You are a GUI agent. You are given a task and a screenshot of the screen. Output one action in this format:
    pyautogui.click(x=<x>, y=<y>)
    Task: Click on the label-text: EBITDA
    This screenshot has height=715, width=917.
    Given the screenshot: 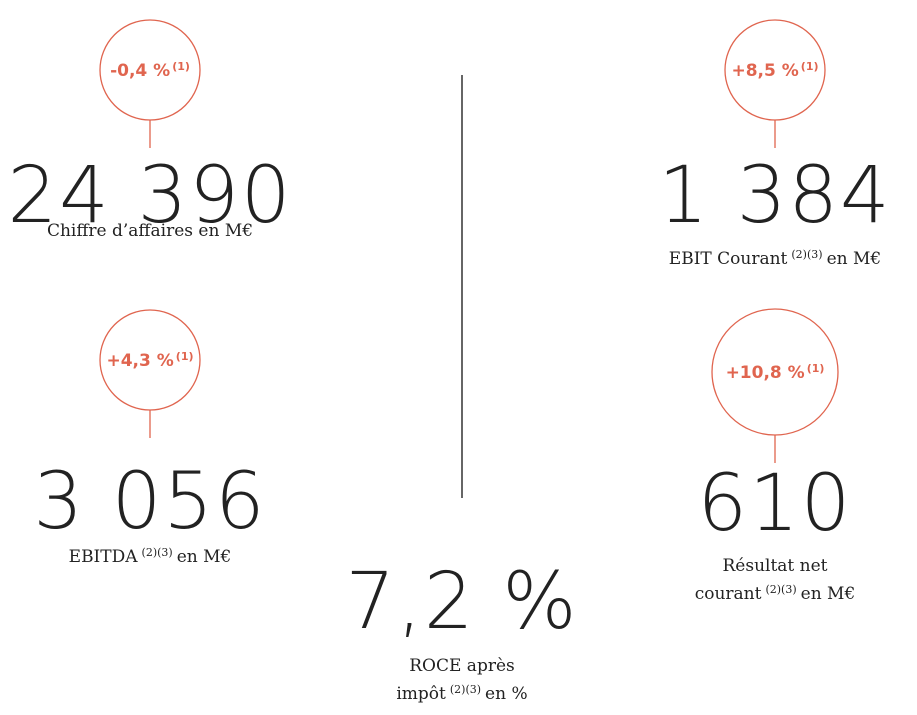 What is the action you would take?
    pyautogui.click(x=104, y=557)
    